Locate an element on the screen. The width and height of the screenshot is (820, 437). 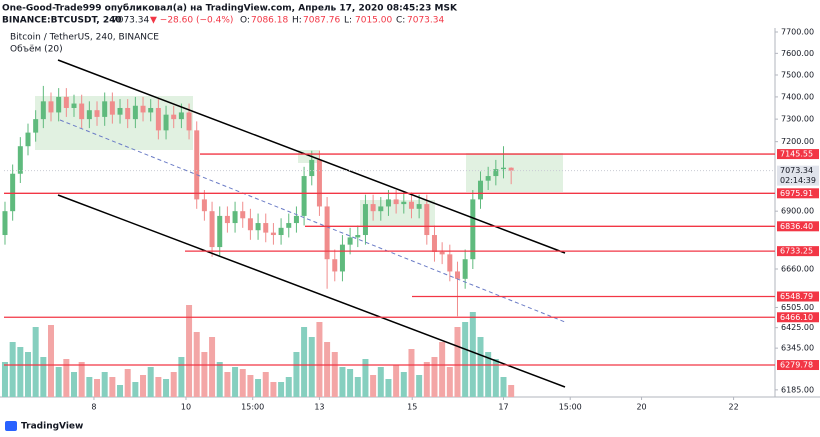
change: ▼ −28.60 (−0.4%) is located at coordinates (191, 21).